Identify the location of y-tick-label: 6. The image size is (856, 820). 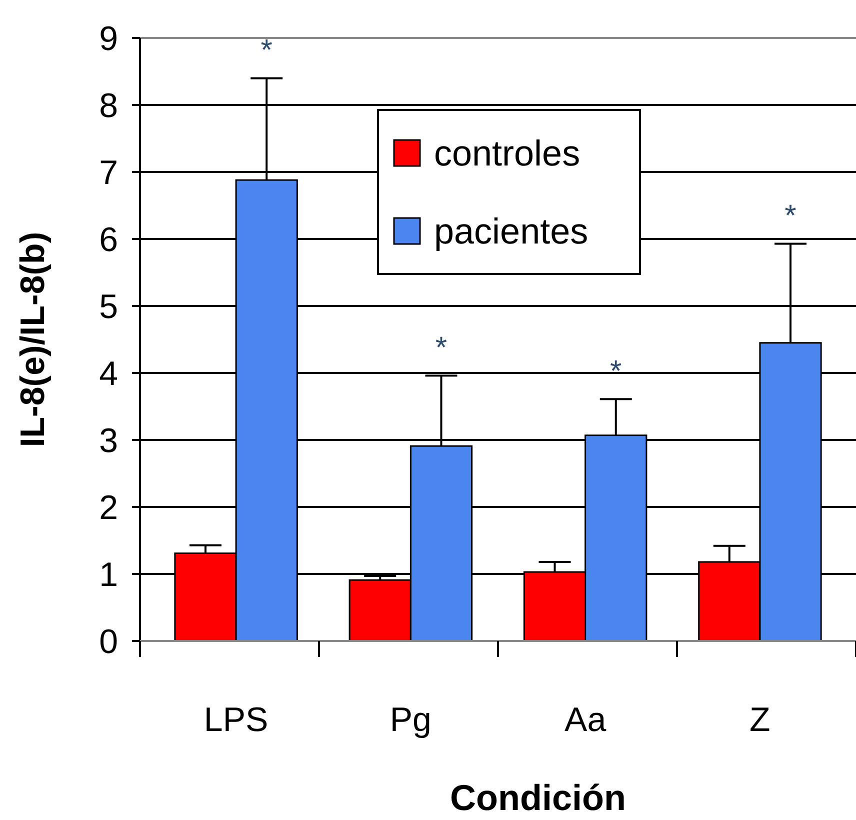
(108, 239).